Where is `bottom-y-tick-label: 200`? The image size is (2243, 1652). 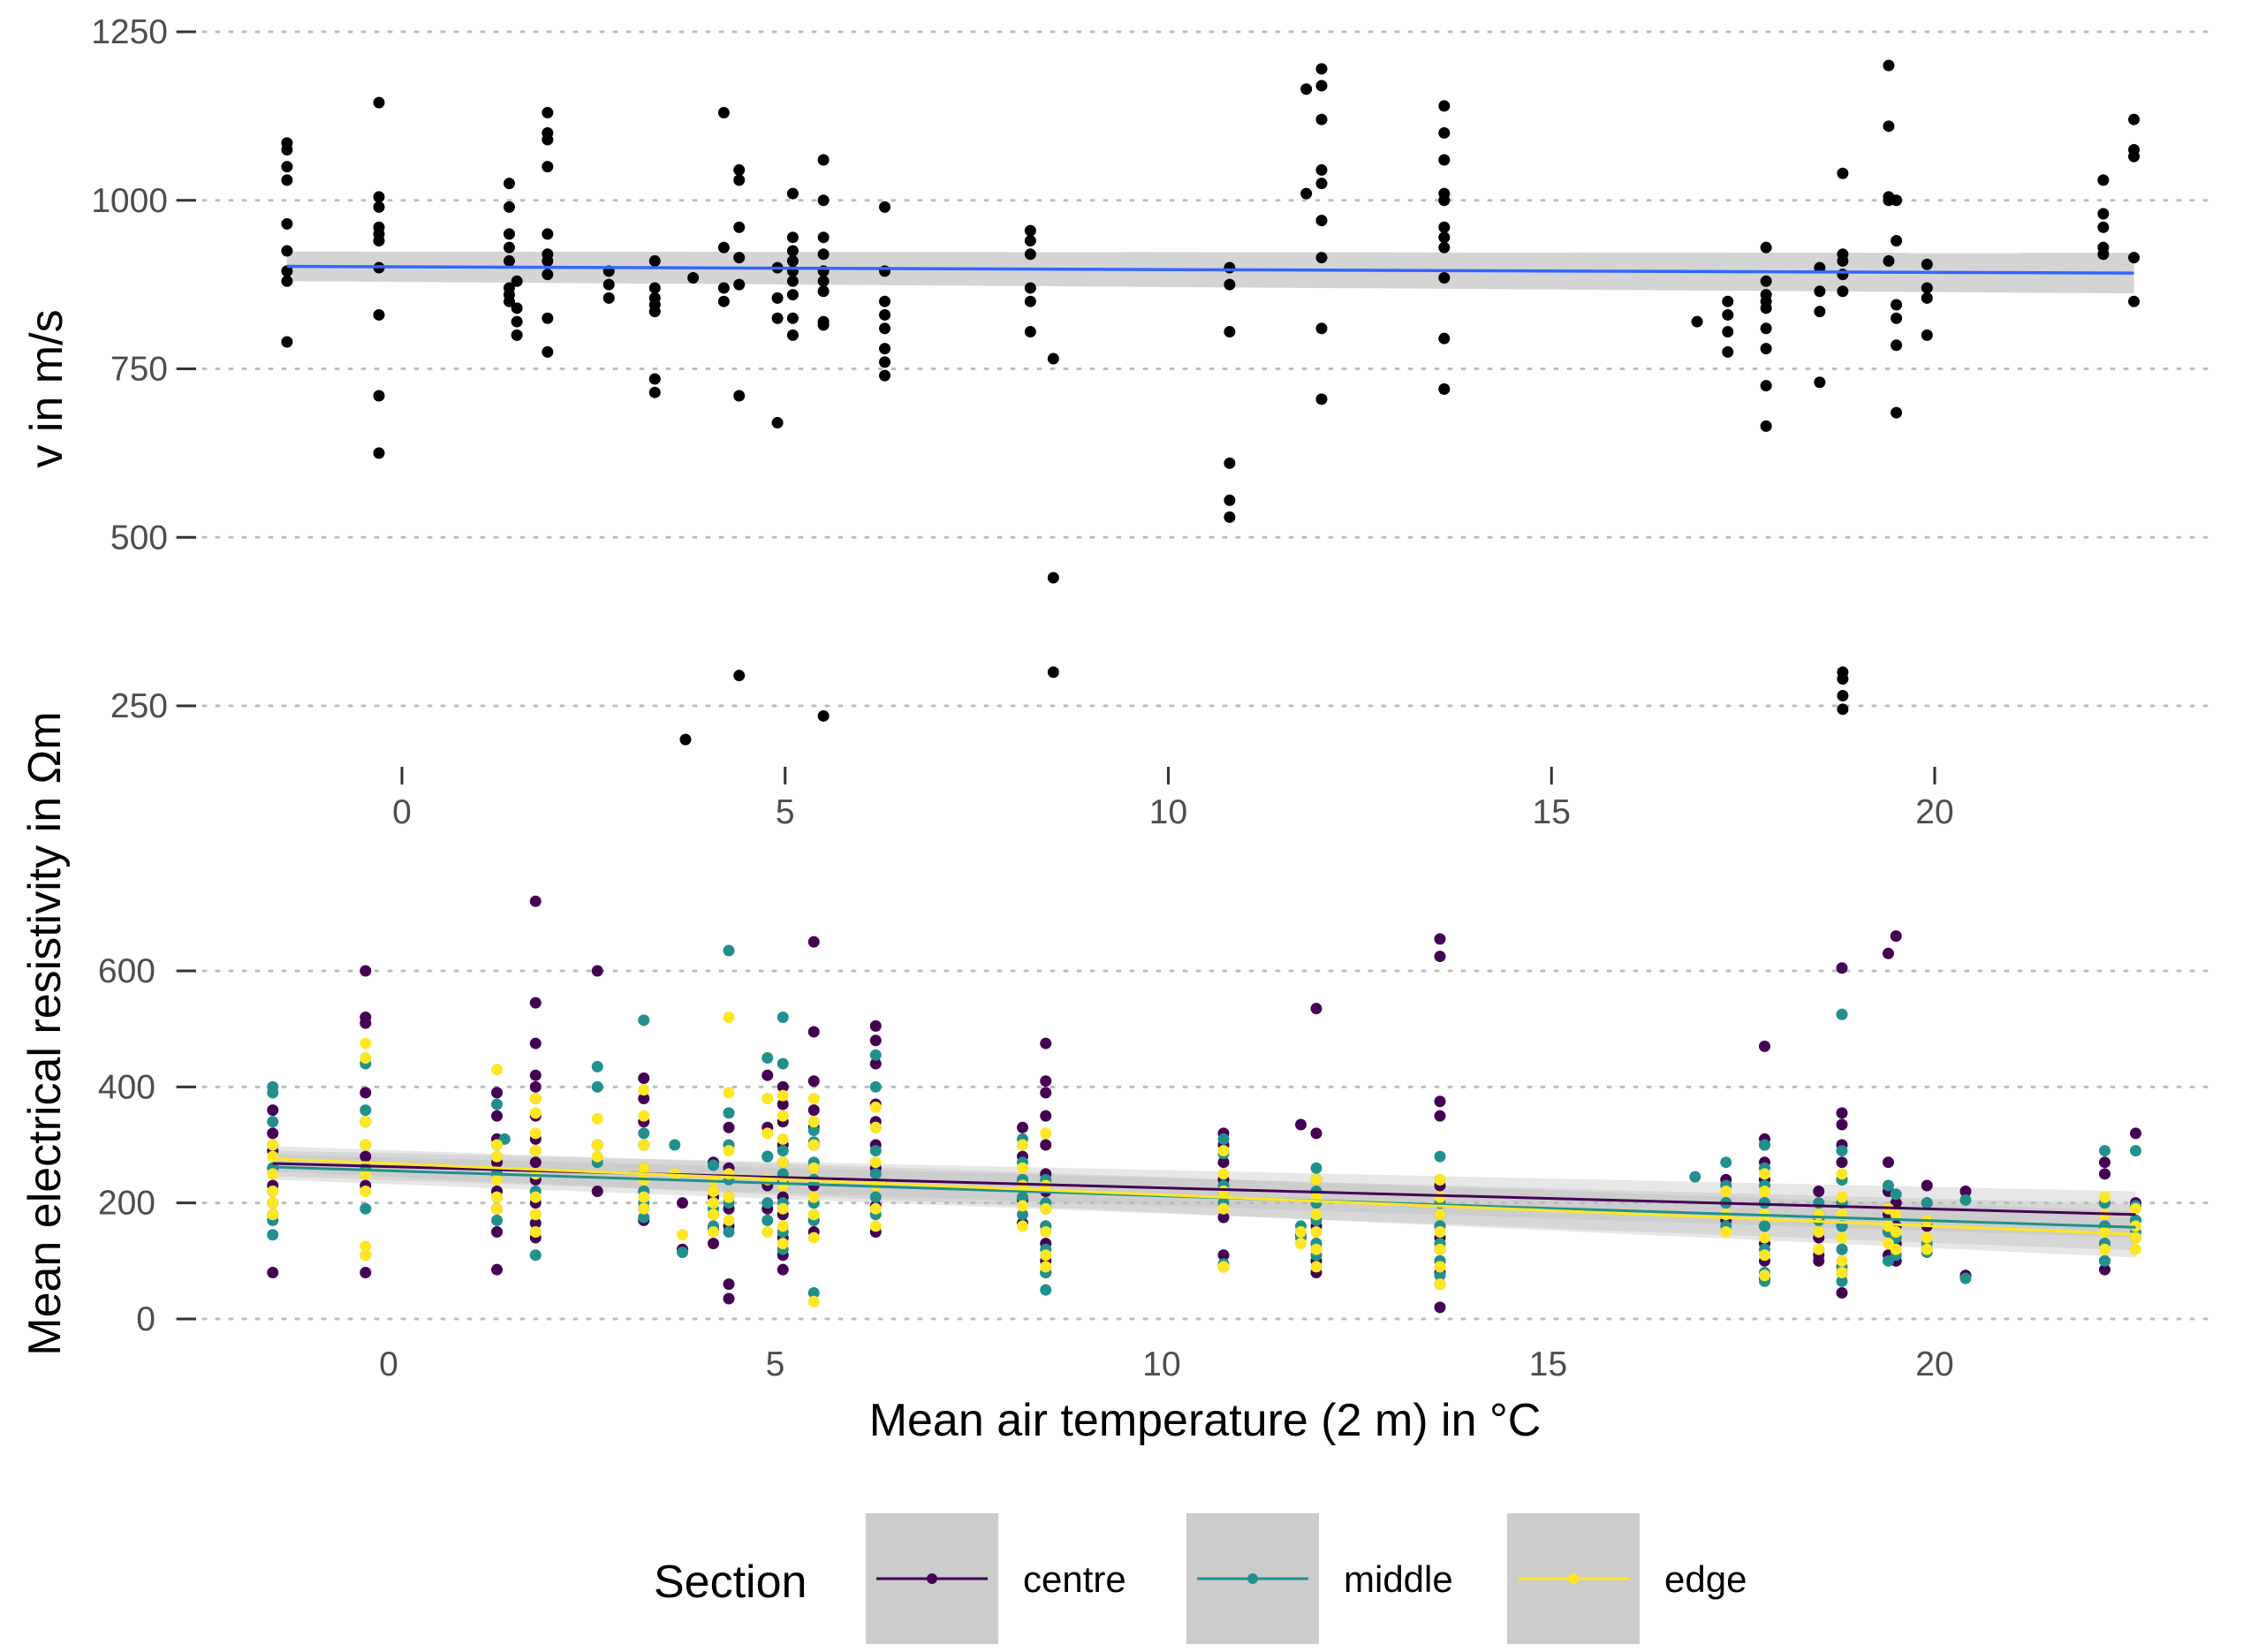
bottom-y-tick-label: 200 is located at coordinates (126, 1204).